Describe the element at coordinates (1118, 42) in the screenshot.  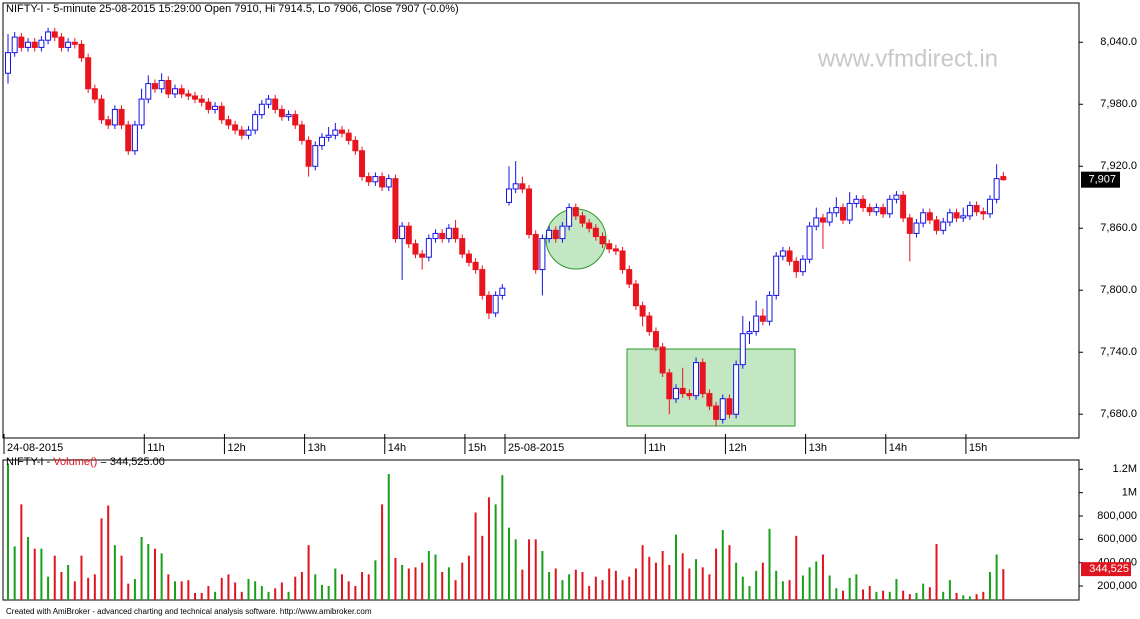
I see `y-tick-label: 8,040.0` at that location.